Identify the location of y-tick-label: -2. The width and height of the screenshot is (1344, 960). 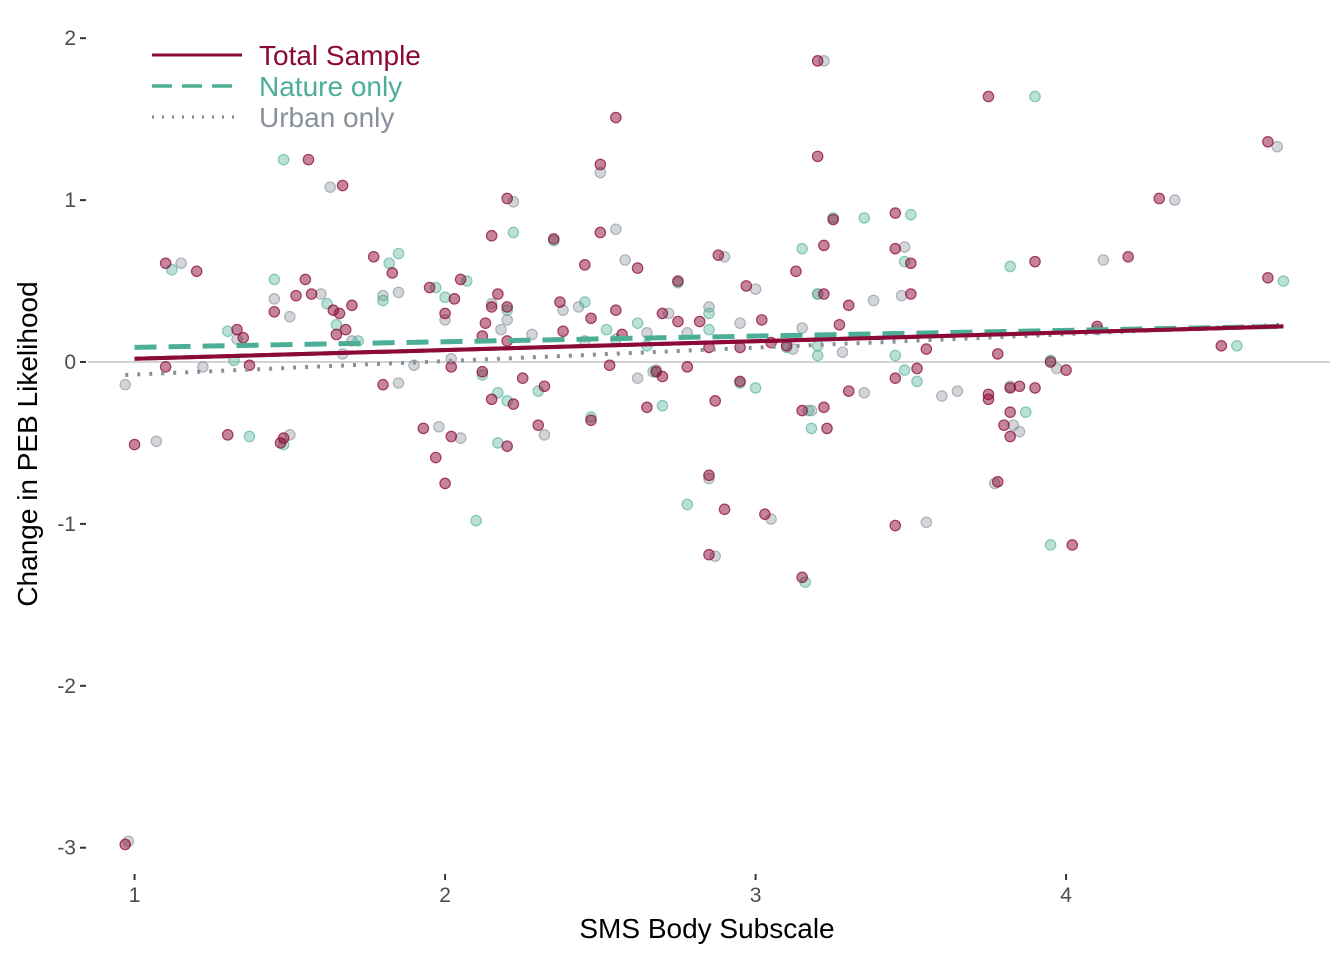
(66, 686).